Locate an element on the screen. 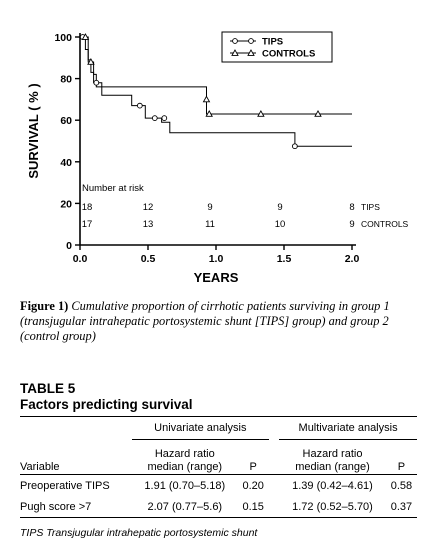  col-header-hazard-uni: Hazard ratio median (range) is located at coordinates (185, 457).